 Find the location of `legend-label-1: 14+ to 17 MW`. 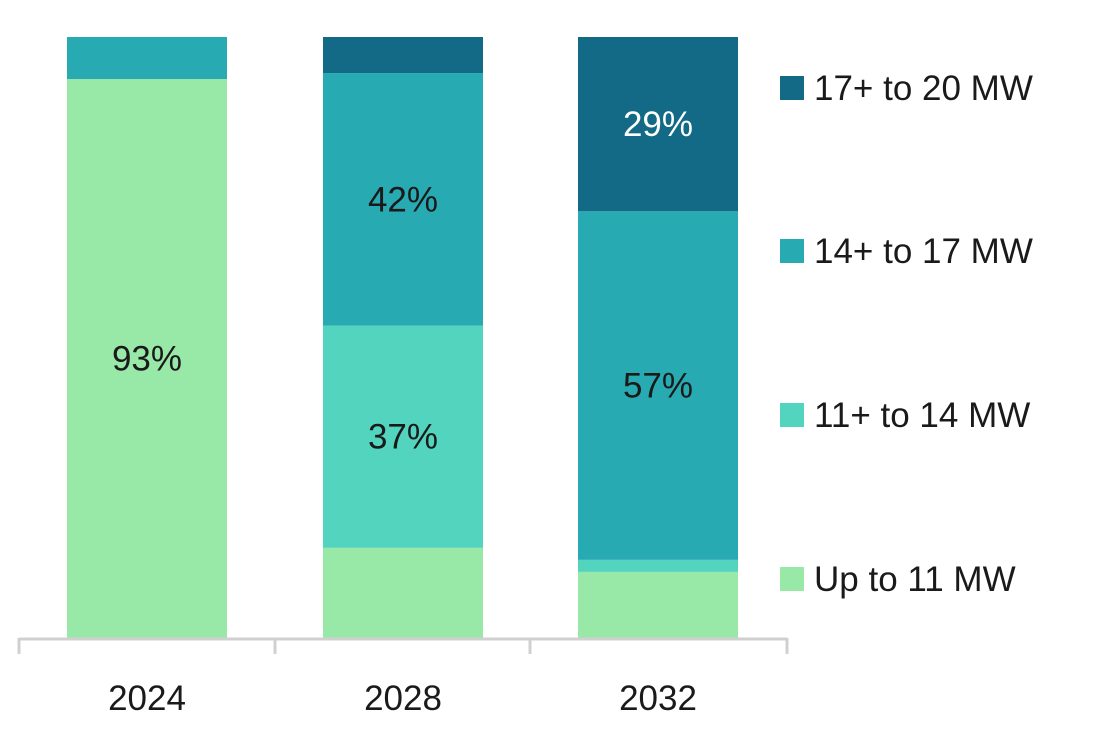

legend-label-1: 14+ to 17 MW is located at coordinates (923, 251).